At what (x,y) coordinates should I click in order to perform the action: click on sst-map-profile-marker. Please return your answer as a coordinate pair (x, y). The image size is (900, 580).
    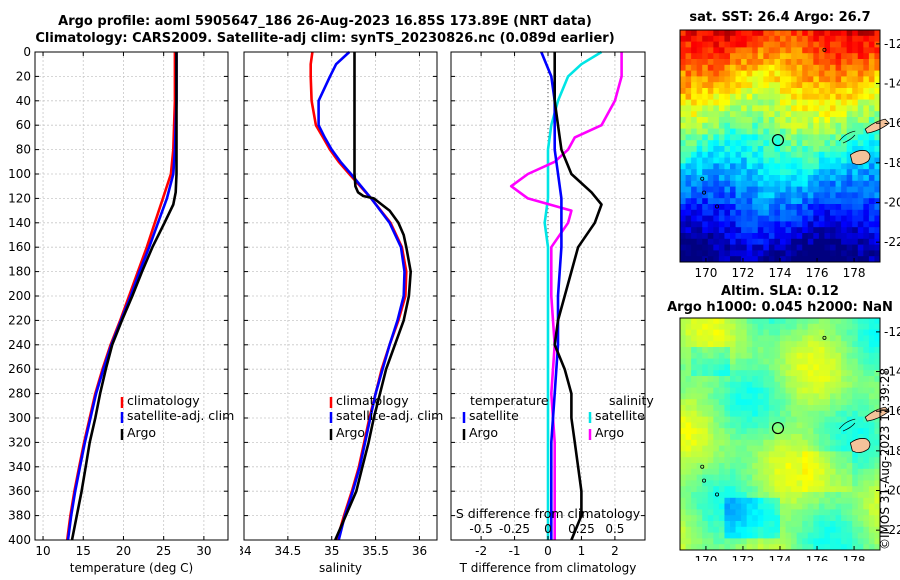
    Looking at the image, I should click on (778, 140).